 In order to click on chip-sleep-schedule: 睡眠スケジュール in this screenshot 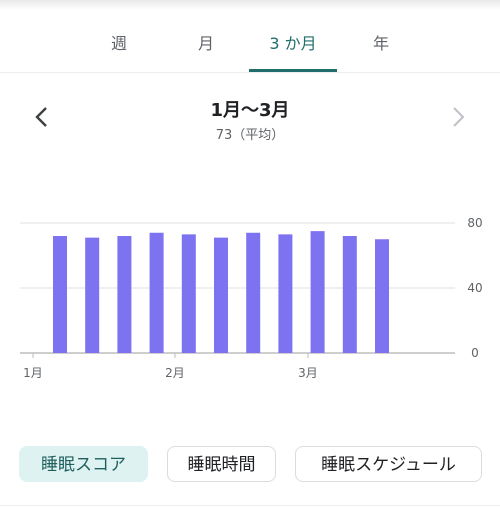, I will do `click(388, 464)`.